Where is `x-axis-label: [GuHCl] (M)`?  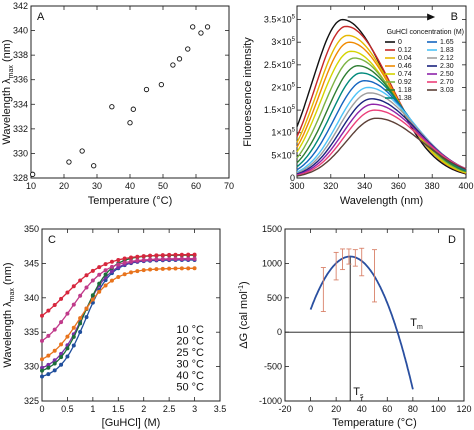
x-axis-label: [GuHCl] (M) is located at coordinates (131, 423).